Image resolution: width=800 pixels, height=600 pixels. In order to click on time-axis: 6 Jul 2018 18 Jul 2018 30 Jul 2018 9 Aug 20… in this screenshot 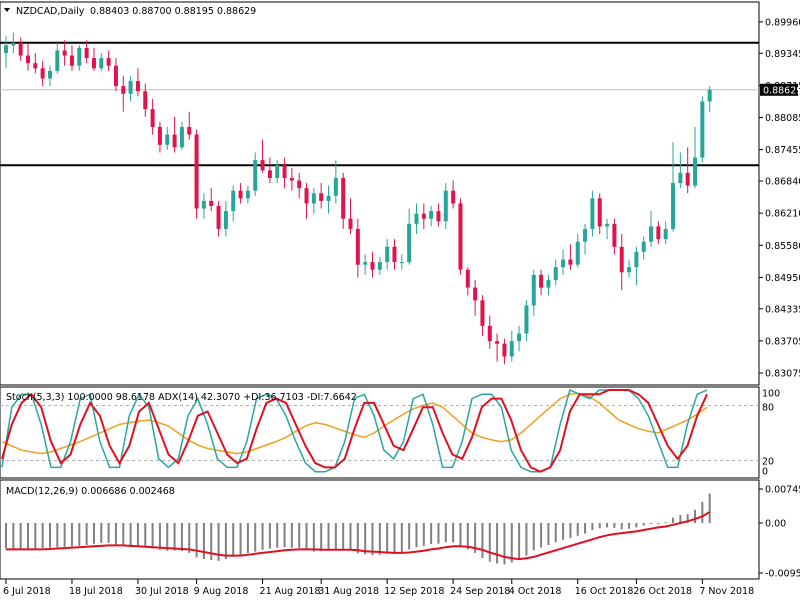, I will do `click(378, 588)`.